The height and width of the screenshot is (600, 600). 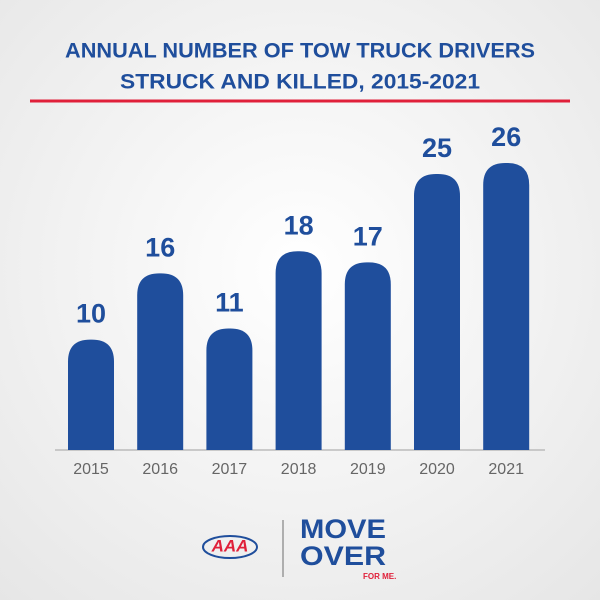 What do you see at coordinates (91, 314) in the screenshot?
I see `value-label: 10` at bounding box center [91, 314].